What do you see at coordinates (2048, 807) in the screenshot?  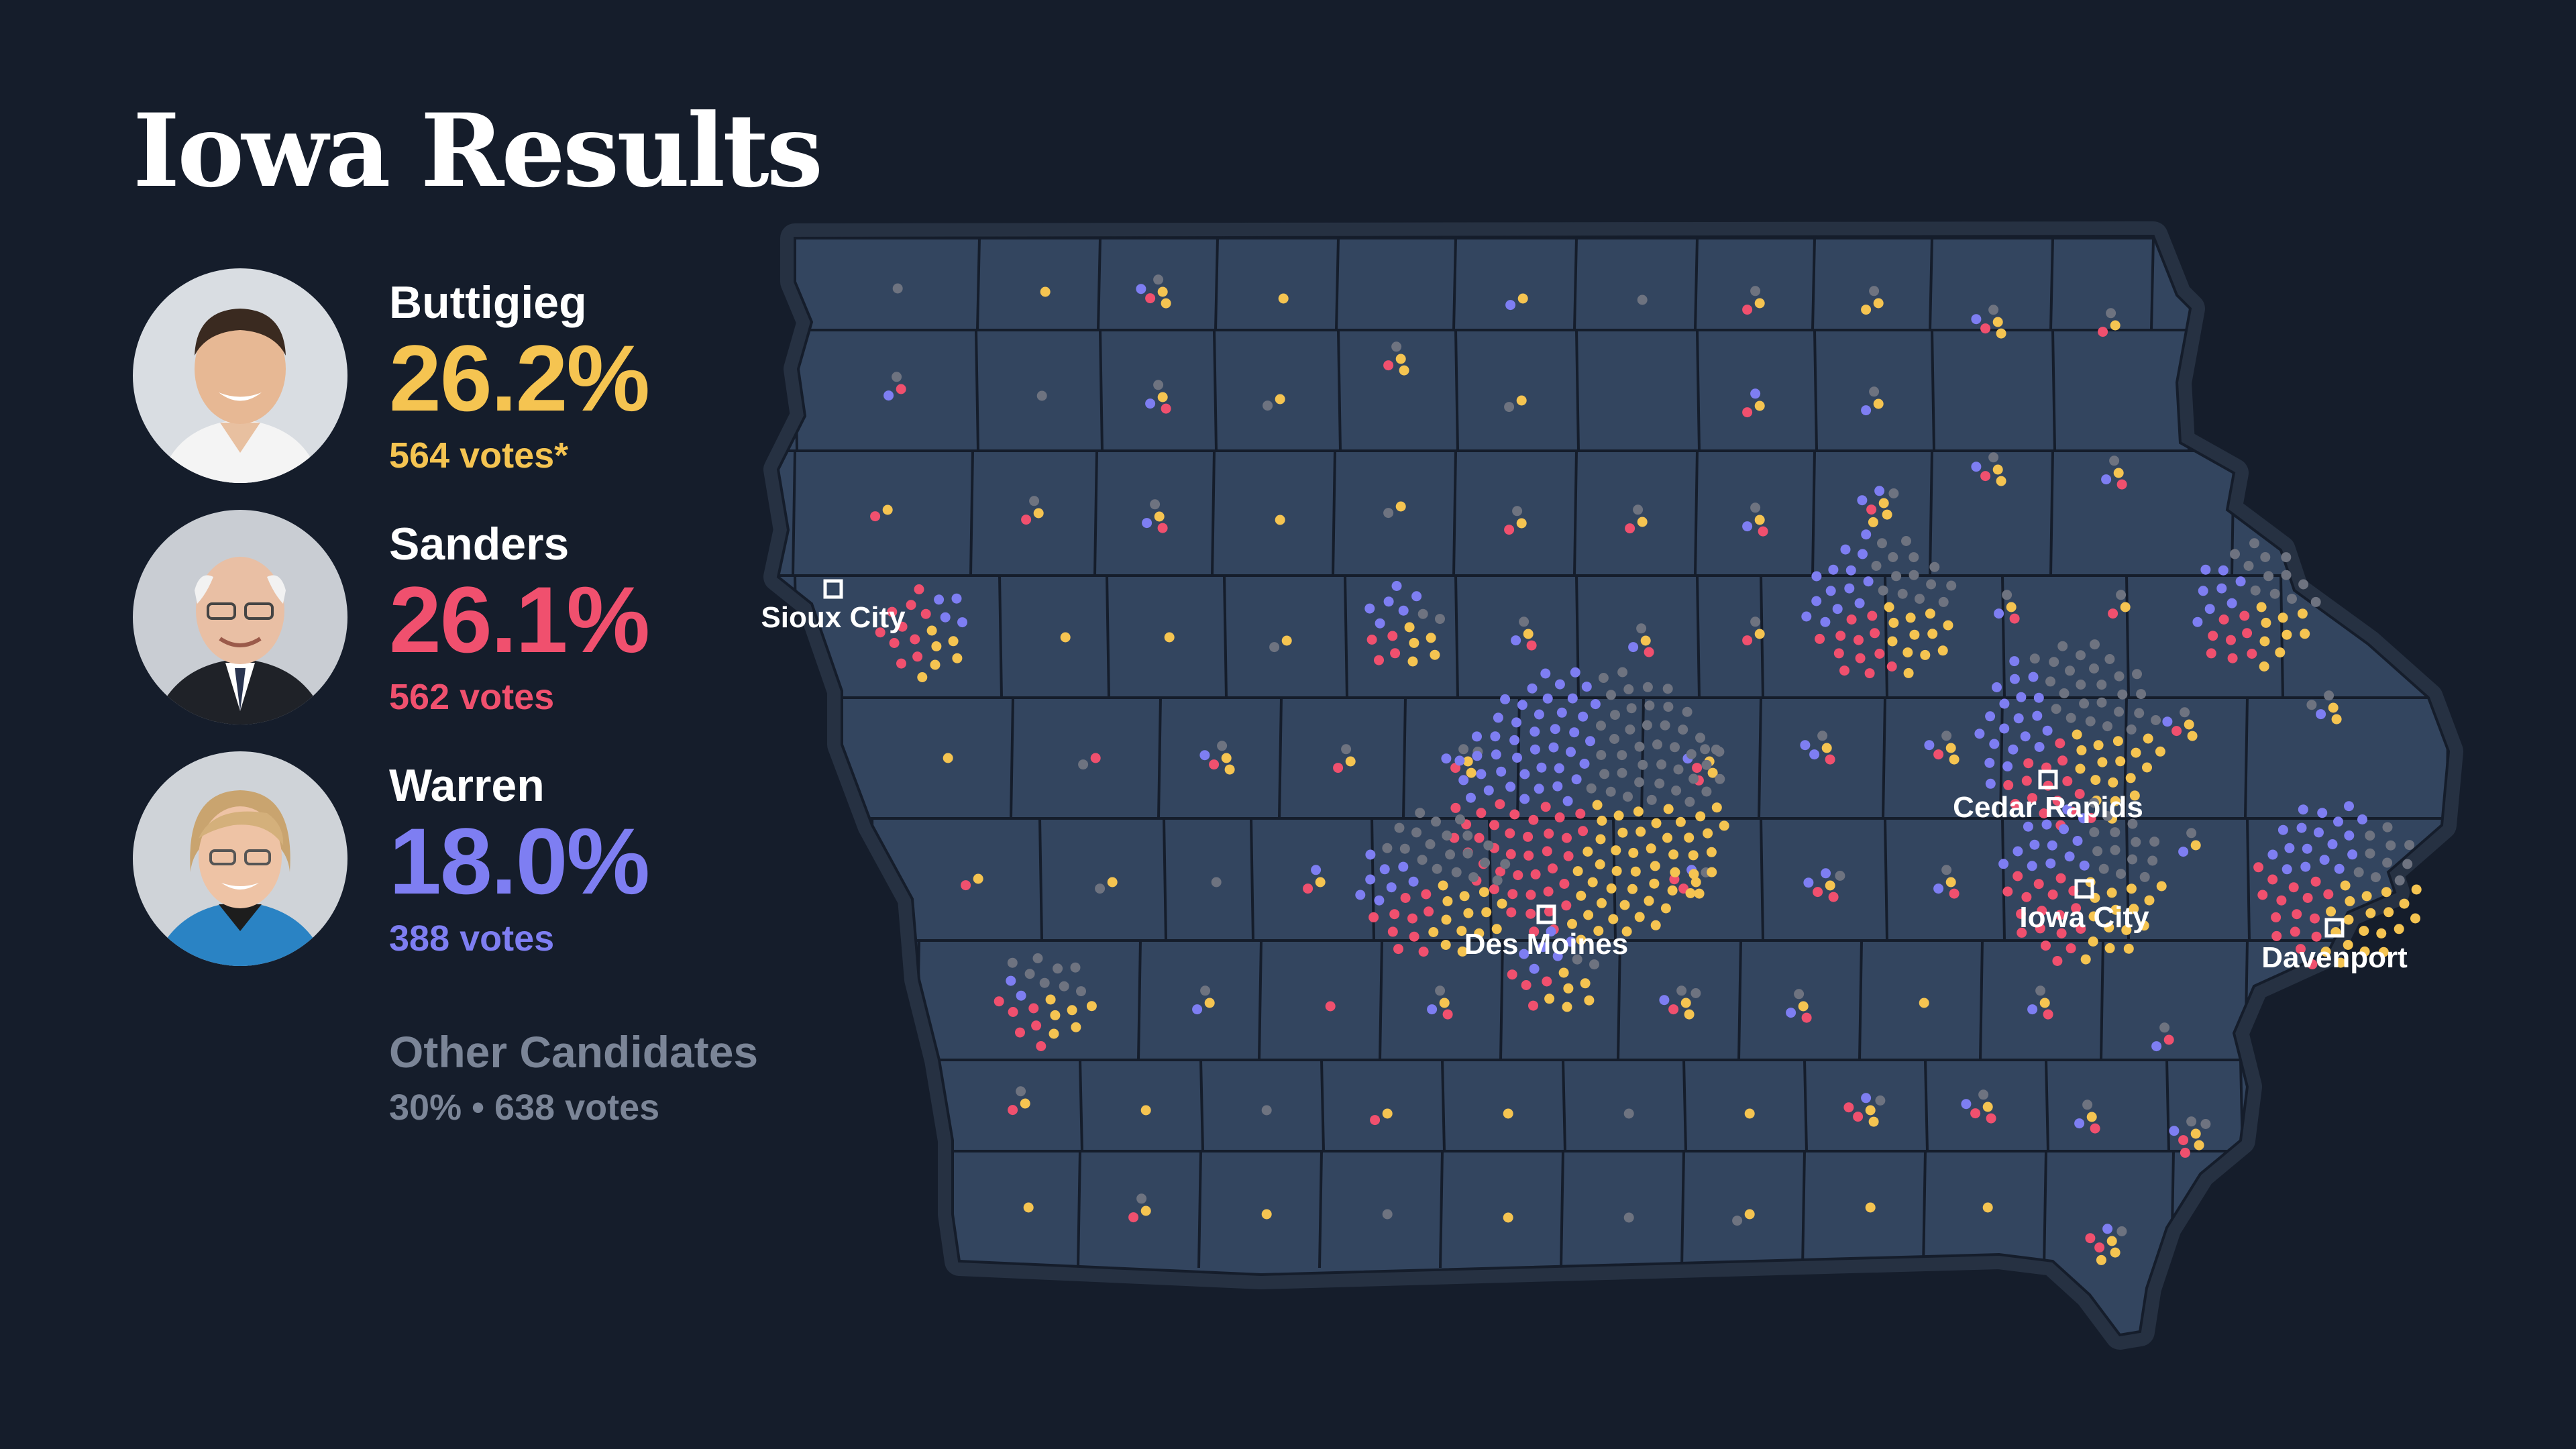 I see `city-label: Cedar Rapids` at bounding box center [2048, 807].